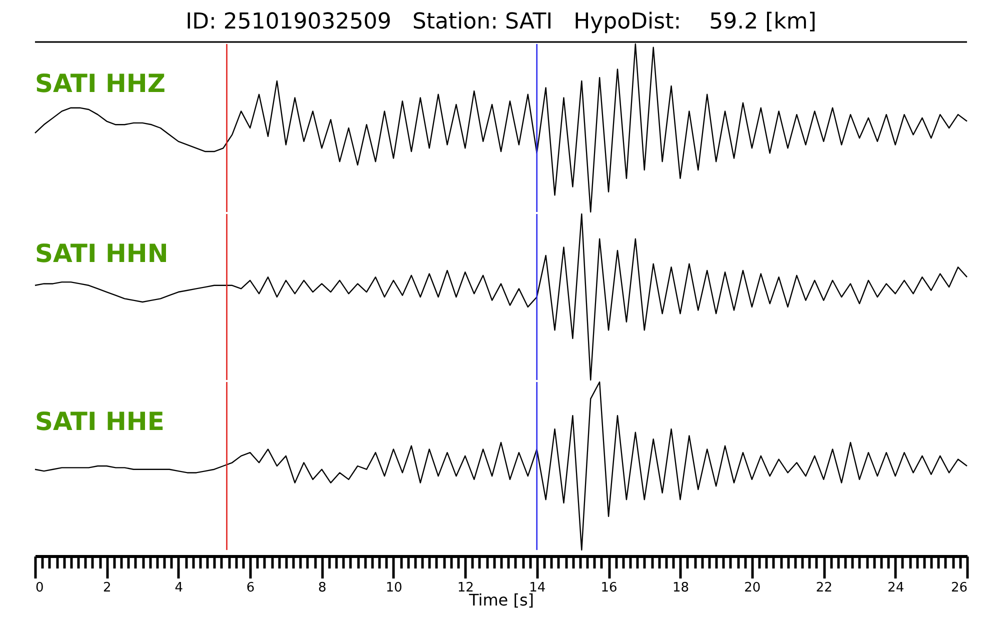  Describe the element at coordinates (101, 253) in the screenshot. I see `series-label: SATI HHN` at that location.